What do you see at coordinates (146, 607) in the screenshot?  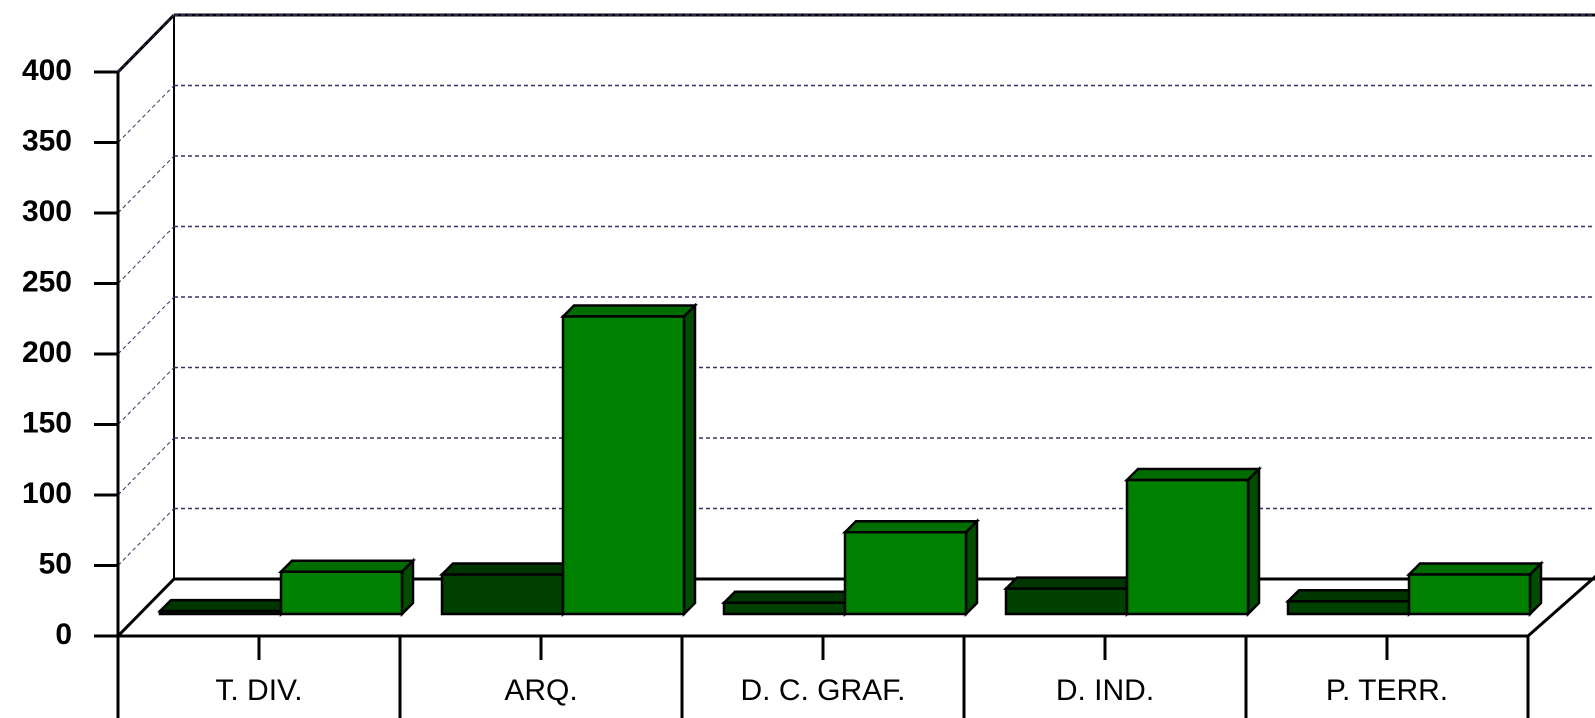 I see `floor-left` at bounding box center [146, 607].